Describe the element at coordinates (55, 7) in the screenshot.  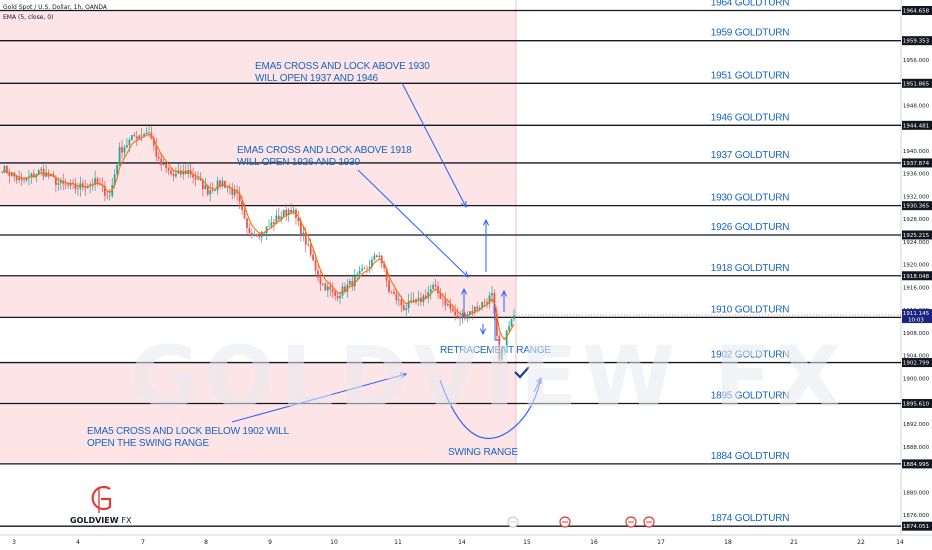
I see `symbol-title: Gold Spot / U.S. Dollar, 1h, OANDA` at that location.